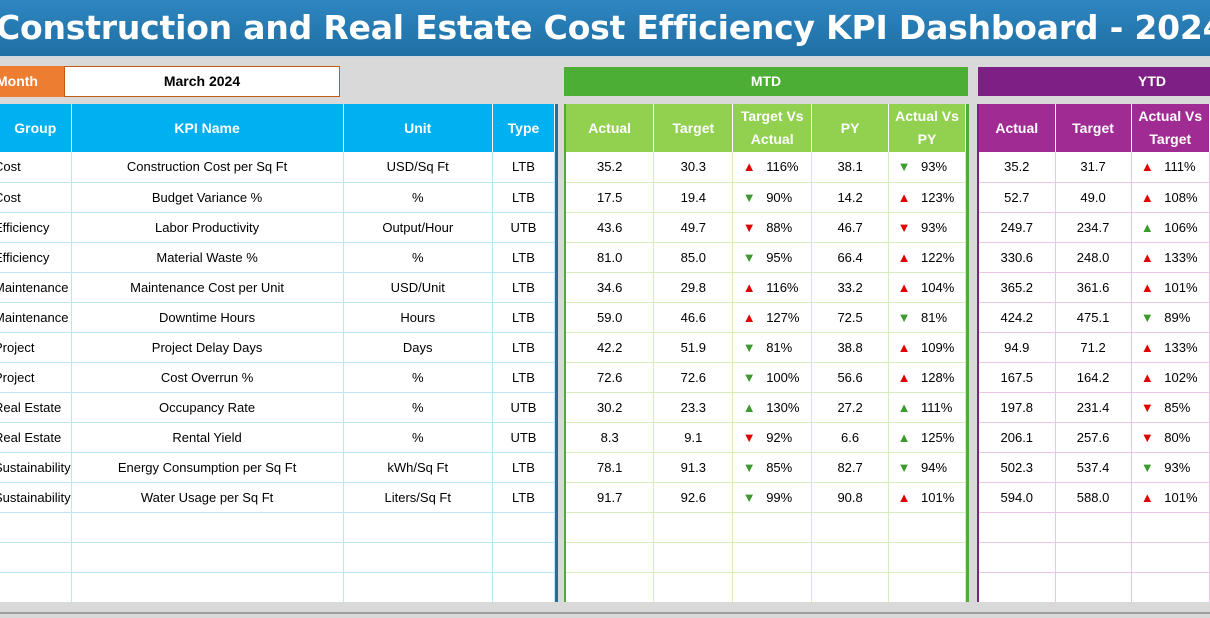 Image resolution: width=1210 pixels, height=618 pixels. Describe the element at coordinates (605, 613) in the screenshot. I see `bottom-divider` at that location.